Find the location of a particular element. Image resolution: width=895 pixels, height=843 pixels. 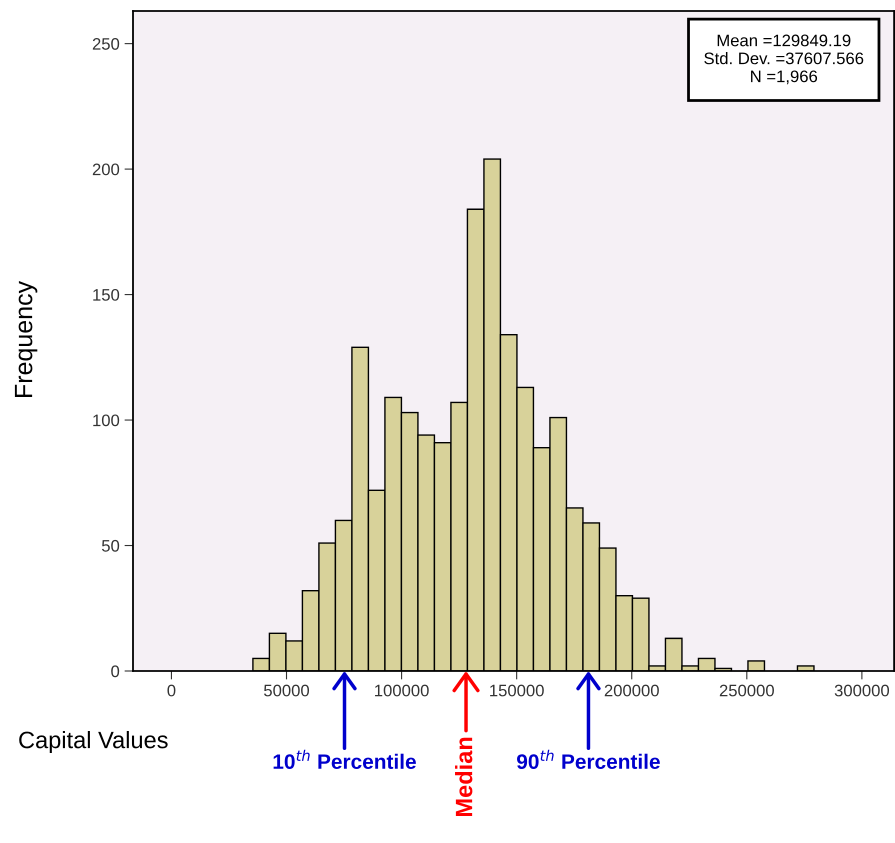

y-tick-label: 250 is located at coordinates (106, 44).